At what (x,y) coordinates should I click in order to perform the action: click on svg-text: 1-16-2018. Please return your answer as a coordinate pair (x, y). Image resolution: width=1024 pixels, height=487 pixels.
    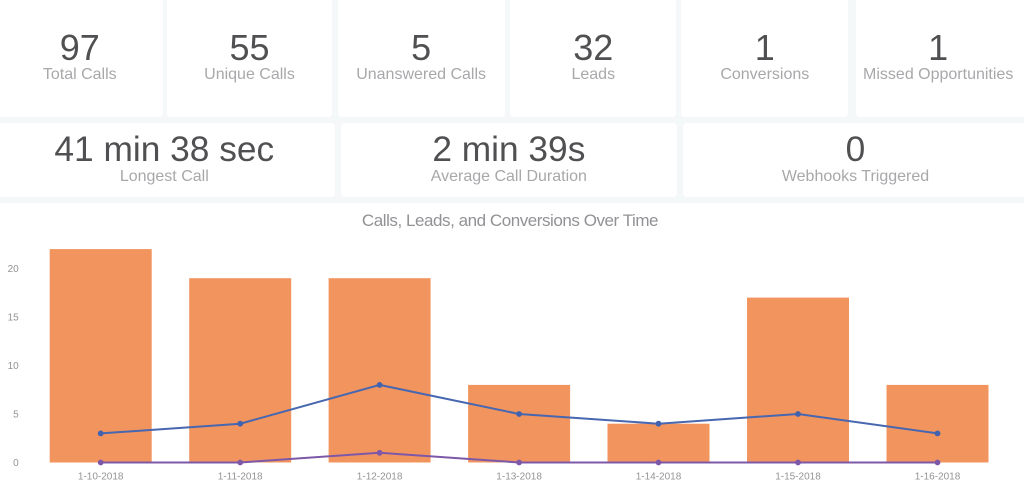
    Looking at the image, I should click on (938, 477).